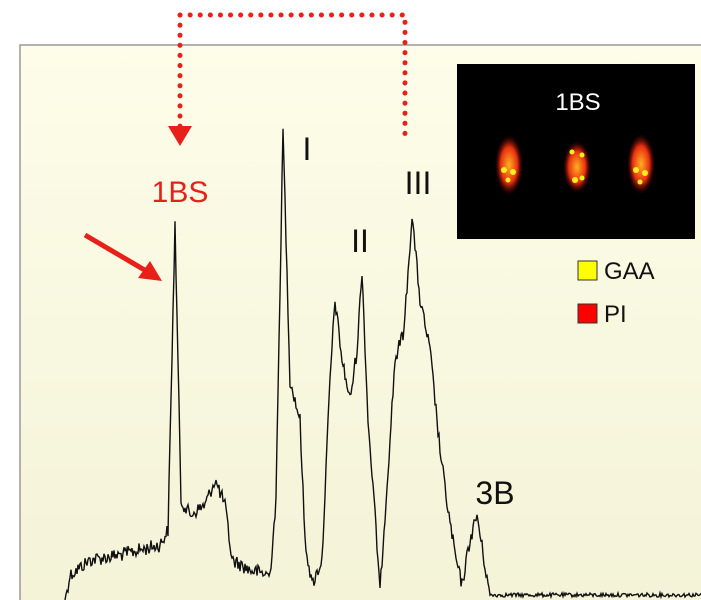  I want to click on arrow, so click(116, 253).